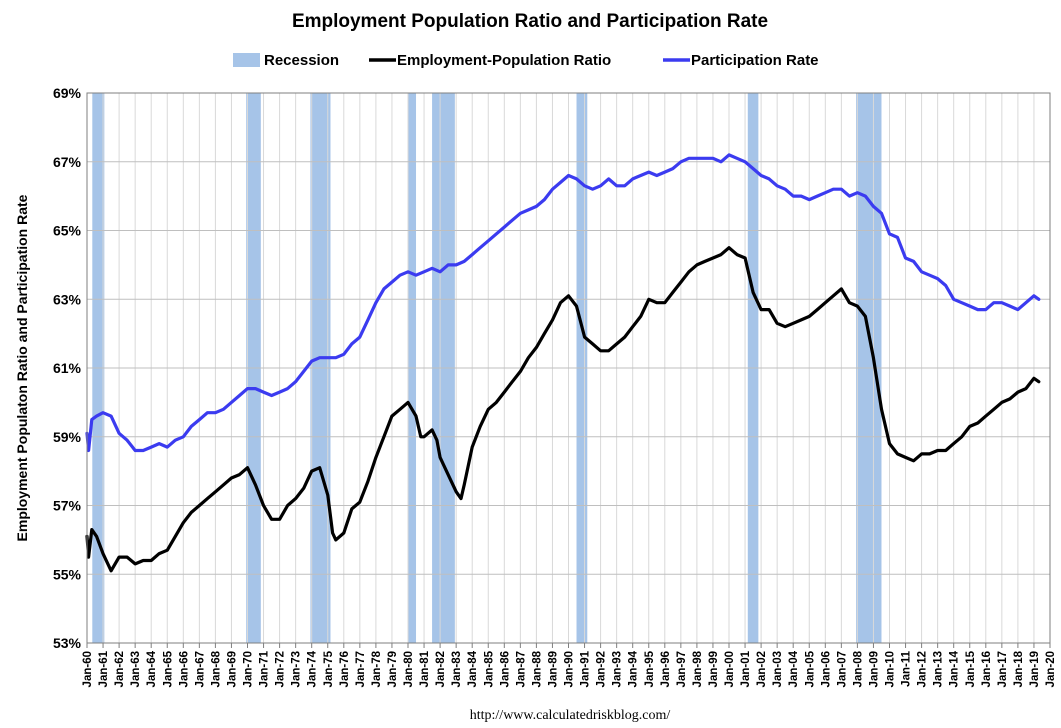  I want to click on x-tick-label: Jan-80, so click(409, 669).